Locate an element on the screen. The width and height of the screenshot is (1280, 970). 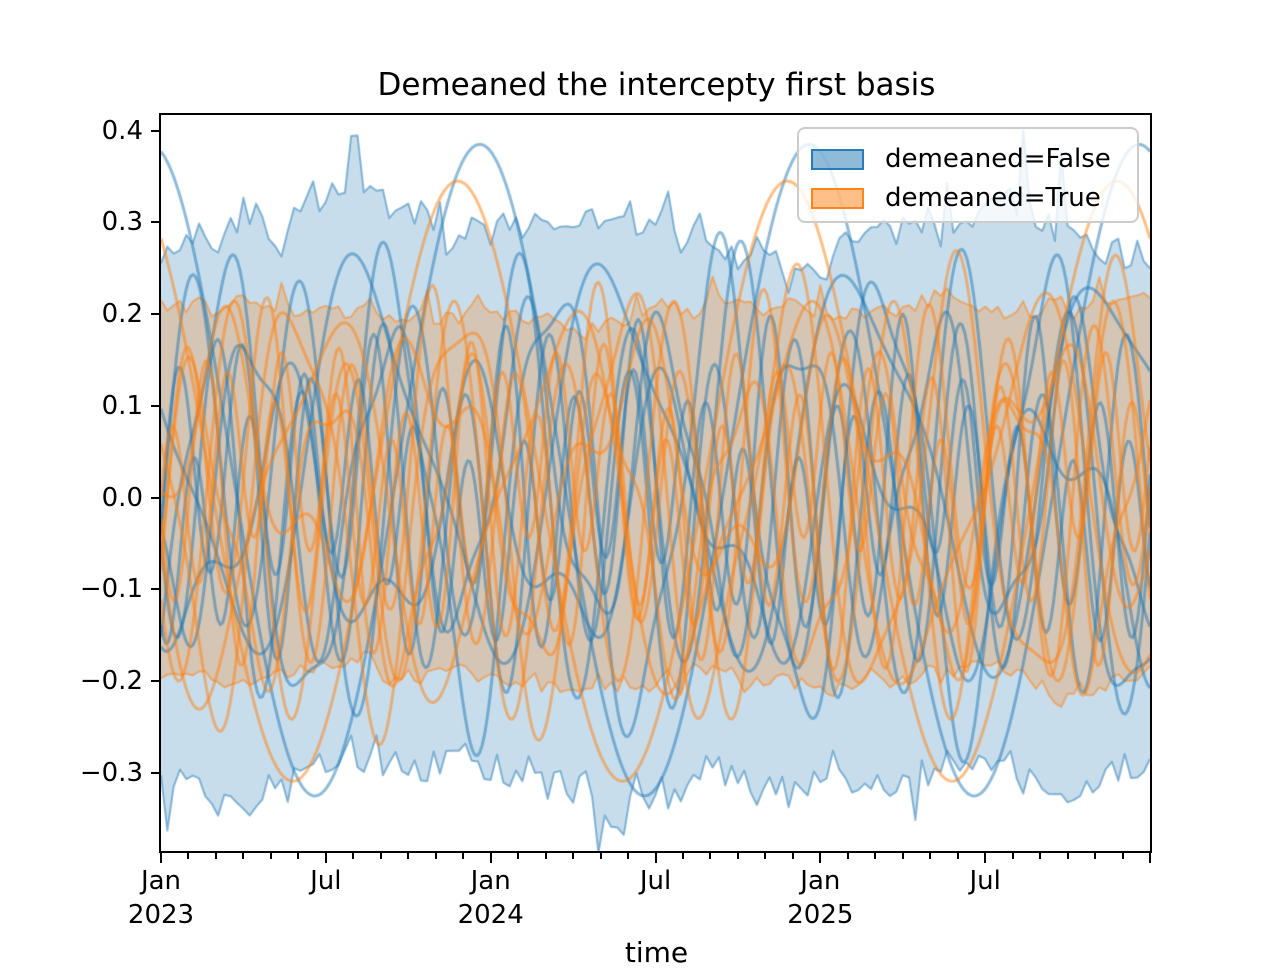
y-axis-tick-label: −0.2 is located at coordinates (111, 681).